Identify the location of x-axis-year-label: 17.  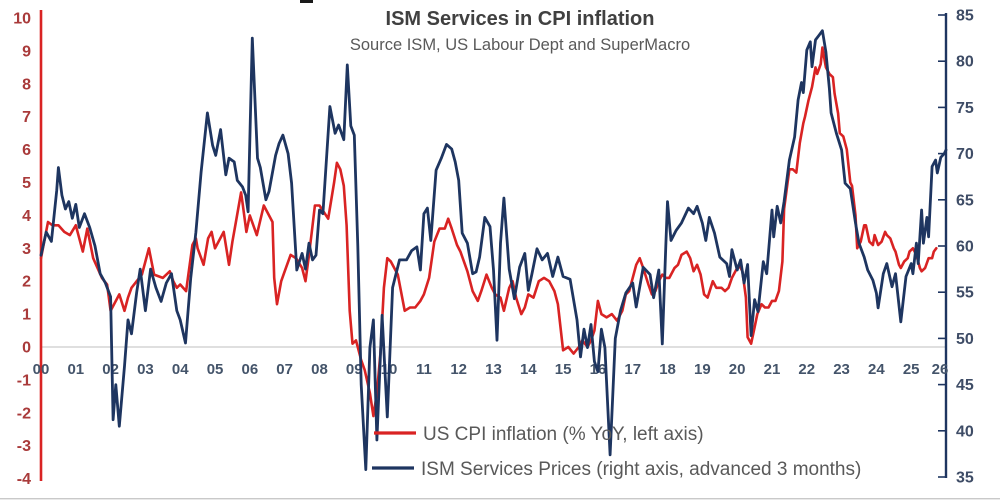
(632, 369).